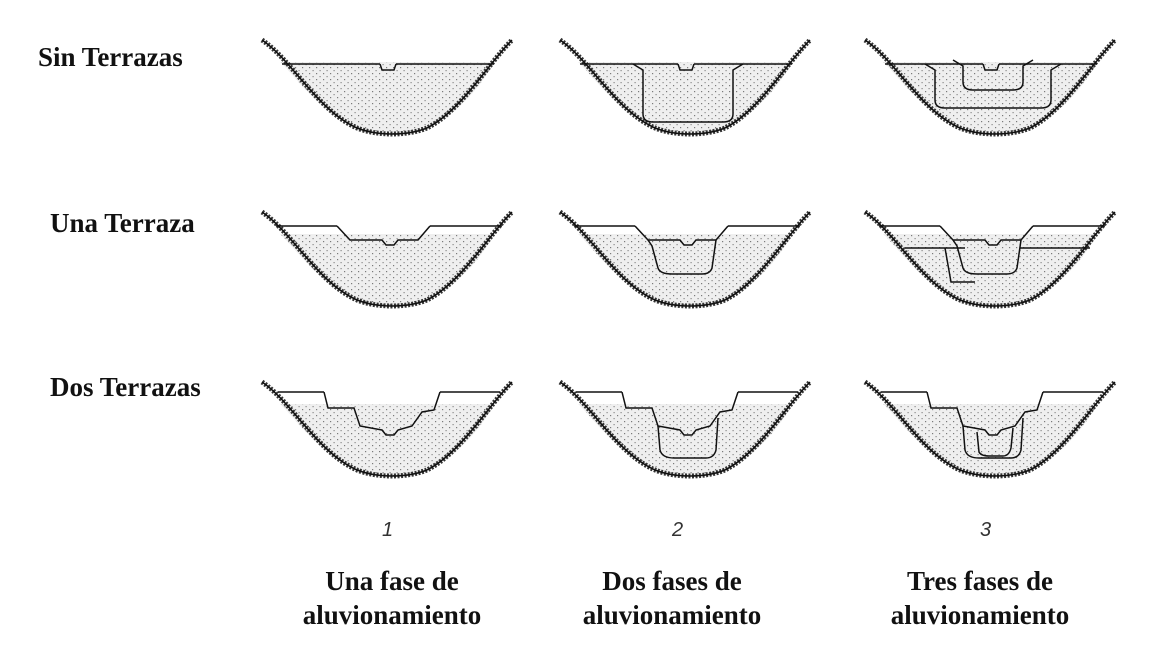 The image size is (1157, 648). I want to click on valley-section-row3-col3, so click(990, 429).